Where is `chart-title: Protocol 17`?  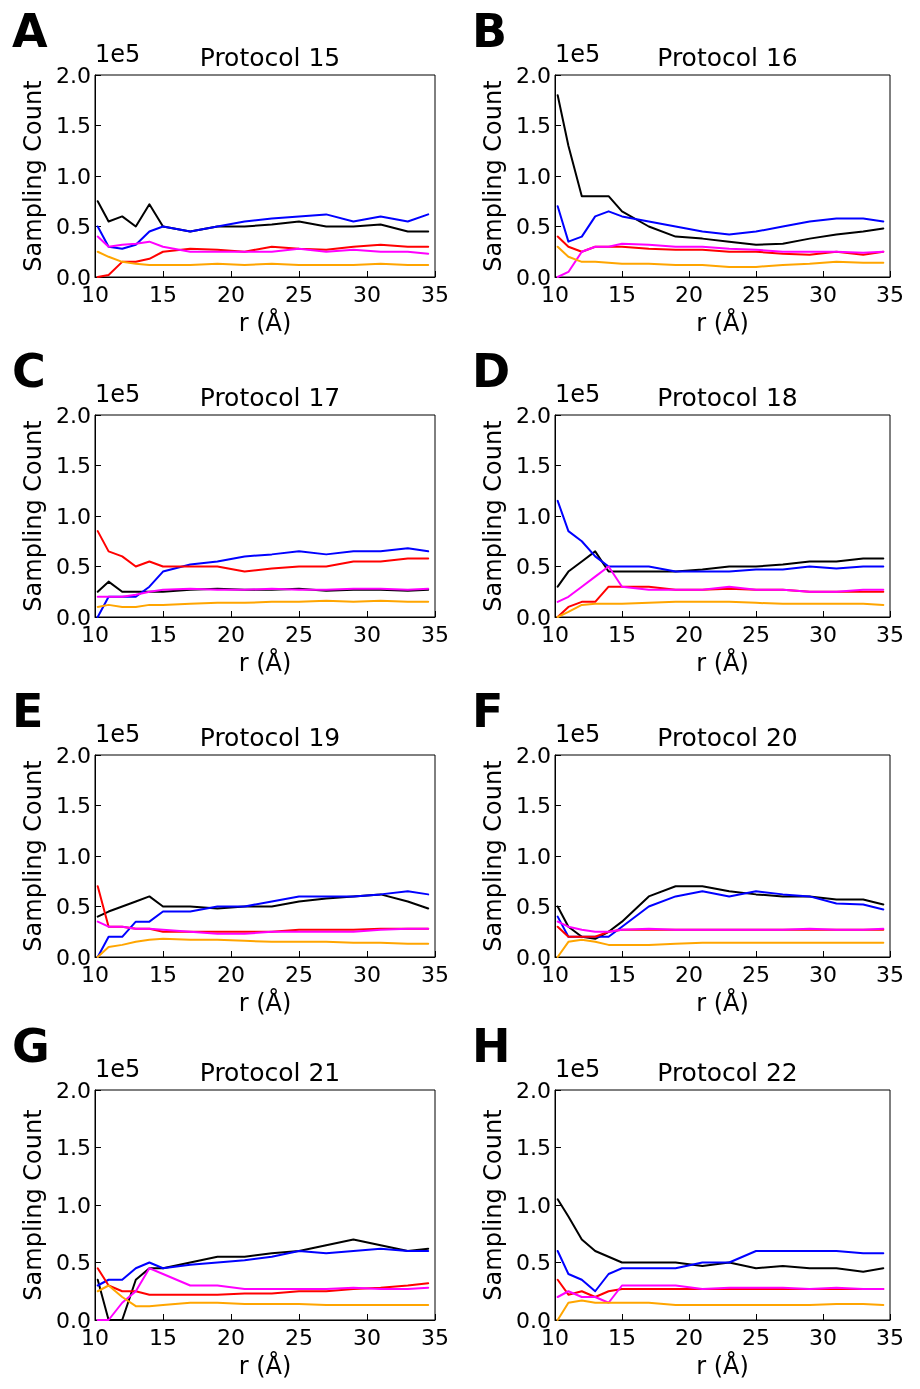
chart-title: Protocol 17 is located at coordinates (270, 397).